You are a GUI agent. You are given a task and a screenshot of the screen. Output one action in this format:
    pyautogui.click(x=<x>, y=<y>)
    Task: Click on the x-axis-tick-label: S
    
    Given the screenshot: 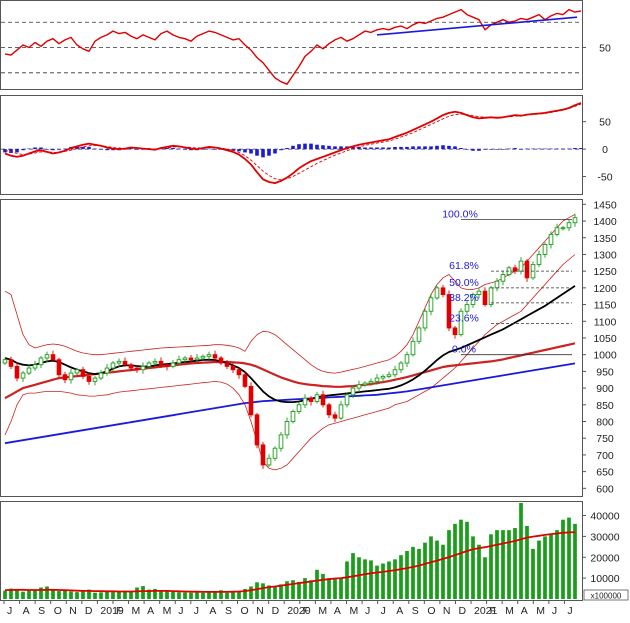 What is the action you would take?
    pyautogui.click(x=415, y=611)
    